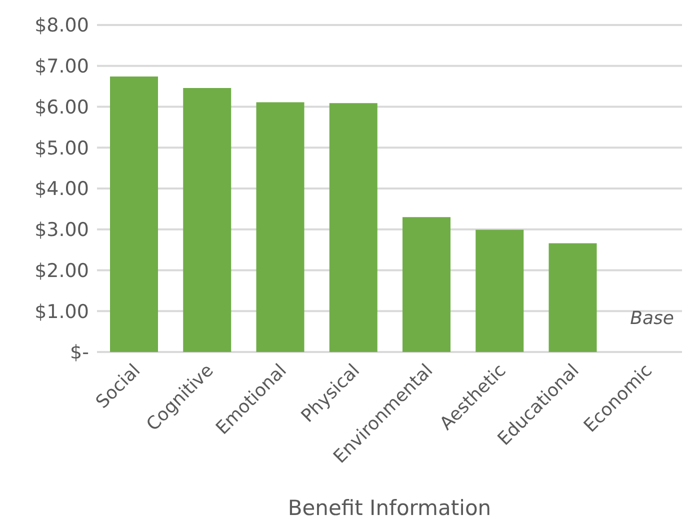 Image resolution: width=690 pixels, height=525 pixels. What do you see at coordinates (61, 230) in the screenshot?
I see `y-tick-label: $3.00` at bounding box center [61, 230].